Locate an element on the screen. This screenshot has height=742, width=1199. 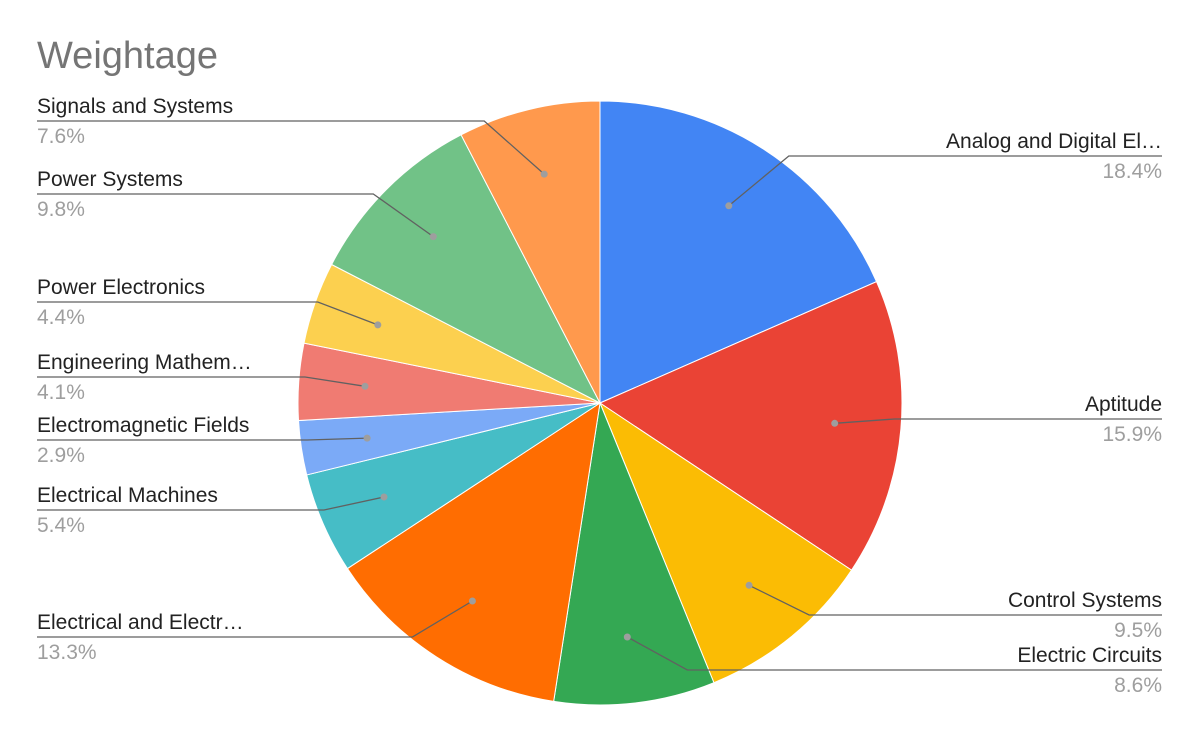
slice-aptitude is located at coordinates (750, 425).